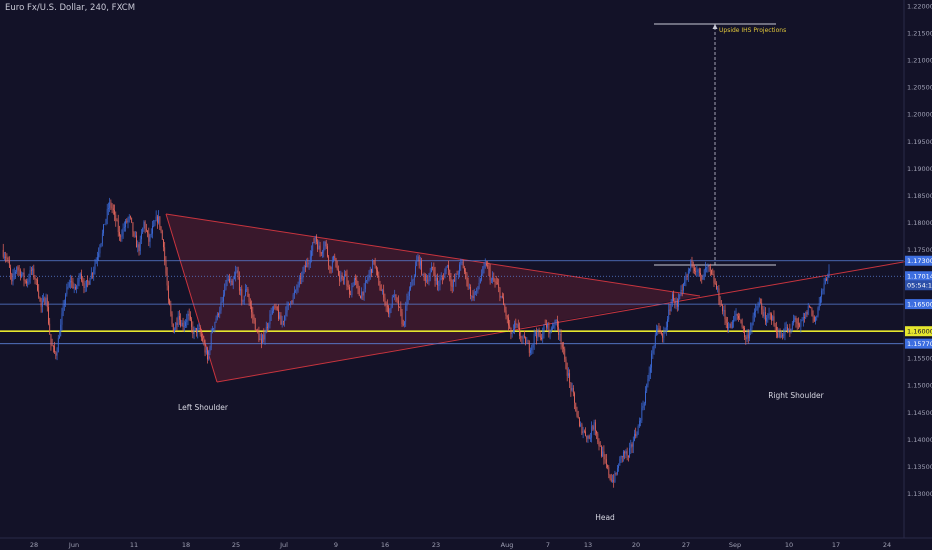 Image resolution: width=932 pixels, height=550 pixels. Describe the element at coordinates (236, 545) in the screenshot. I see `time-tick-label: 25` at that location.